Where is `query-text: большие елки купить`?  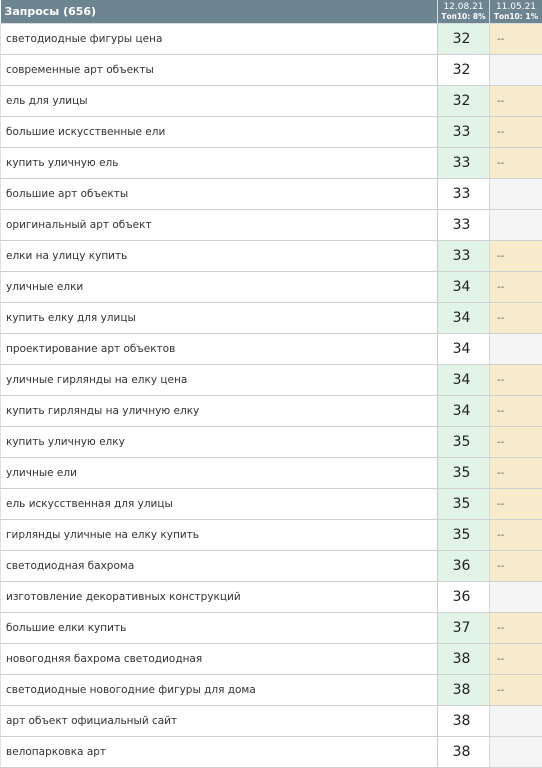 query-text: большие елки купить is located at coordinates (219, 628).